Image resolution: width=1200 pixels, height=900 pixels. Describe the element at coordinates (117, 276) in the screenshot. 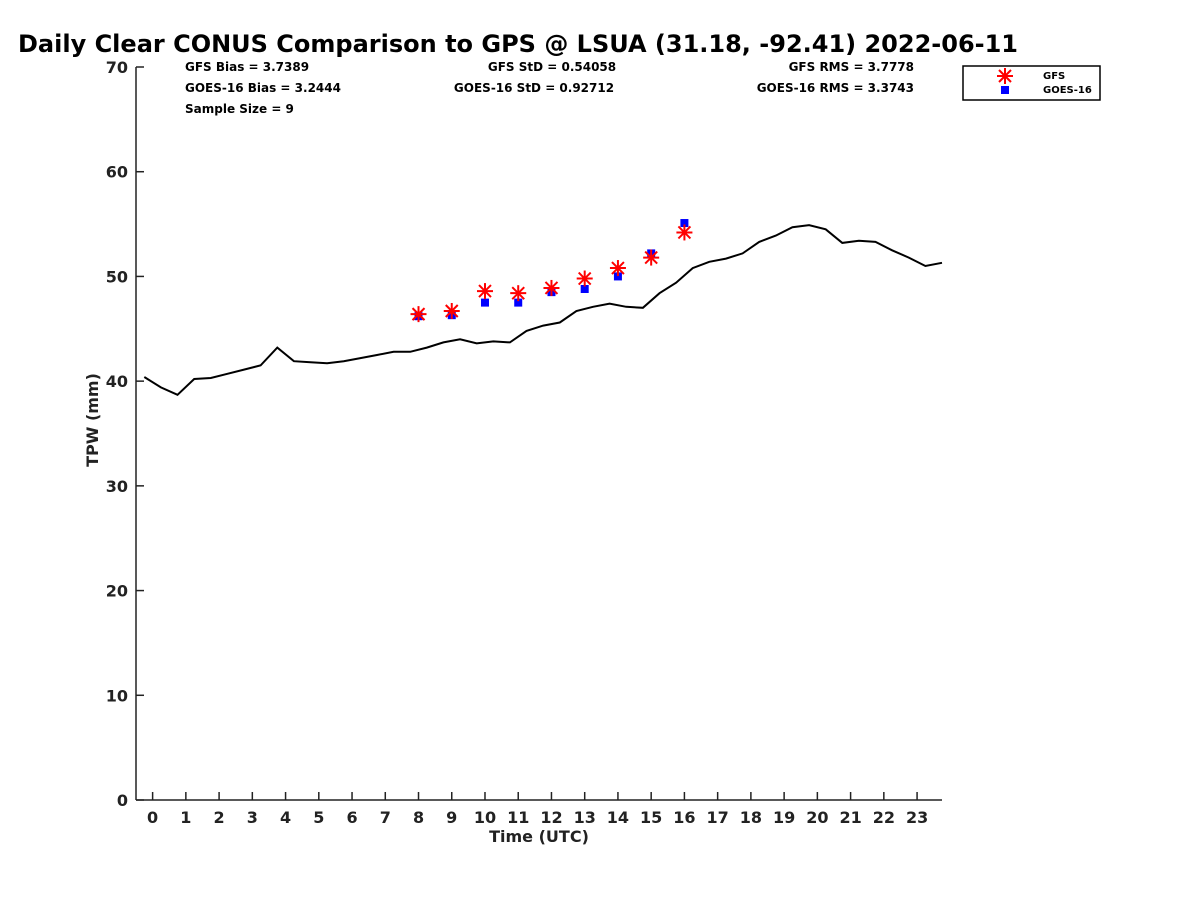

I see `y-tick-label: 50` at that location.